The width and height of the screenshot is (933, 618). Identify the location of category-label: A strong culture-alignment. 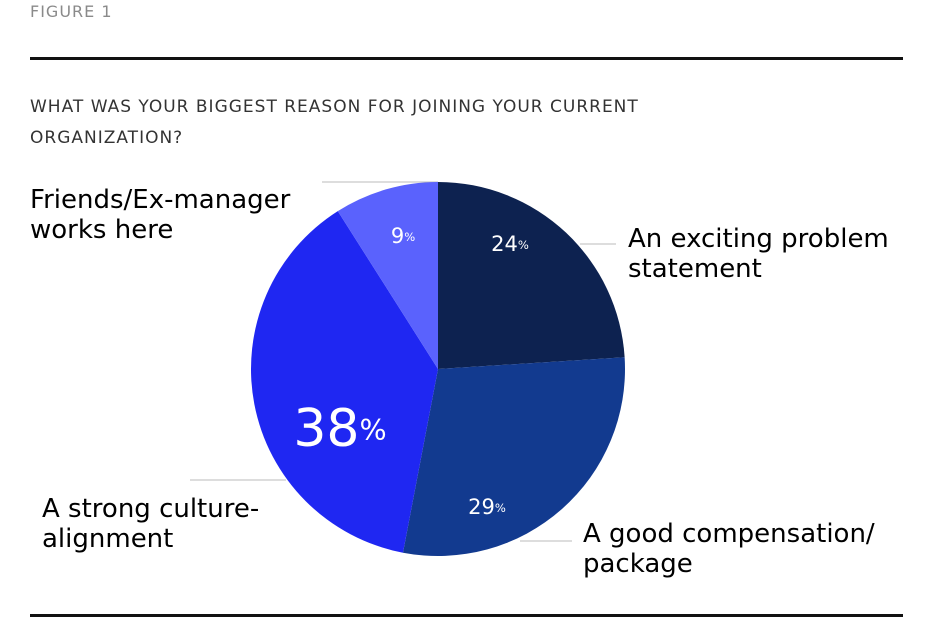
(151, 524).